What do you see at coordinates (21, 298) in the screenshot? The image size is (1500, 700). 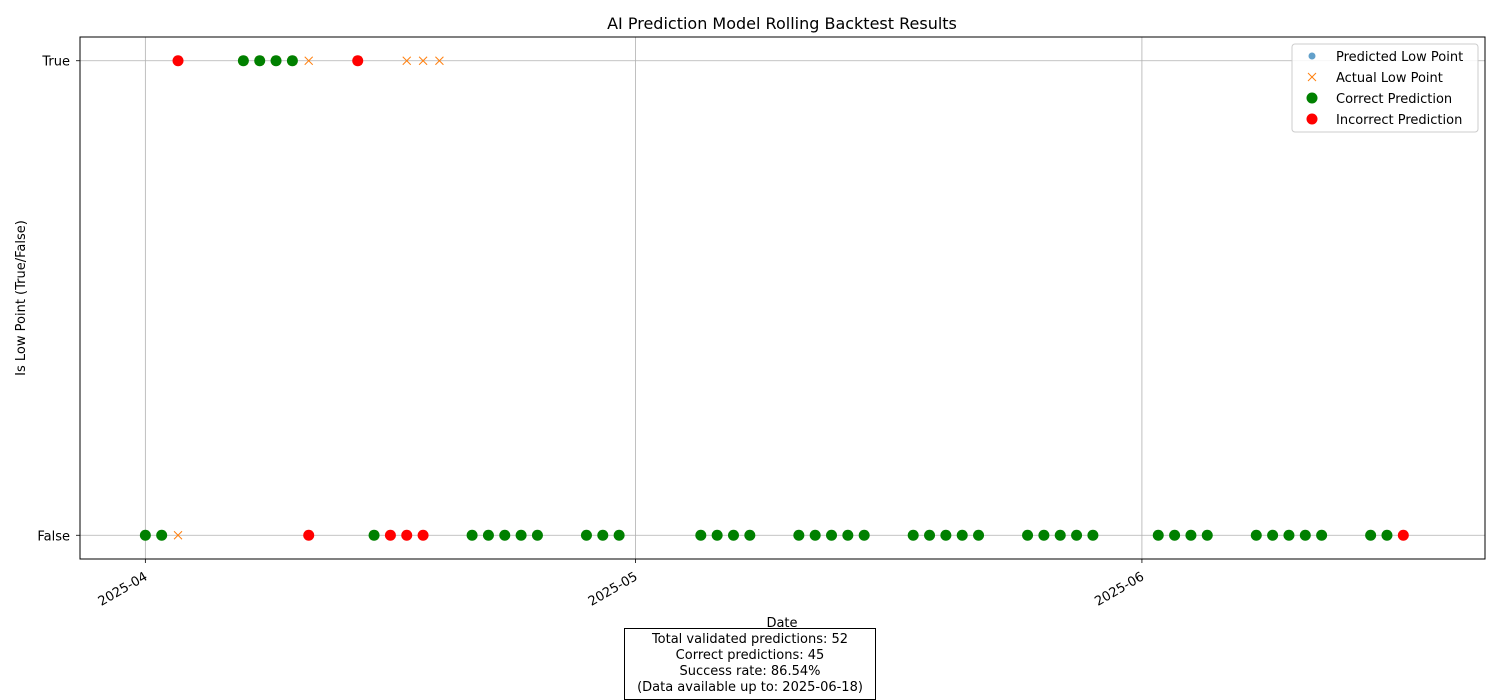 I see `y-axis-label: Is Low Point (True/False)` at bounding box center [21, 298].